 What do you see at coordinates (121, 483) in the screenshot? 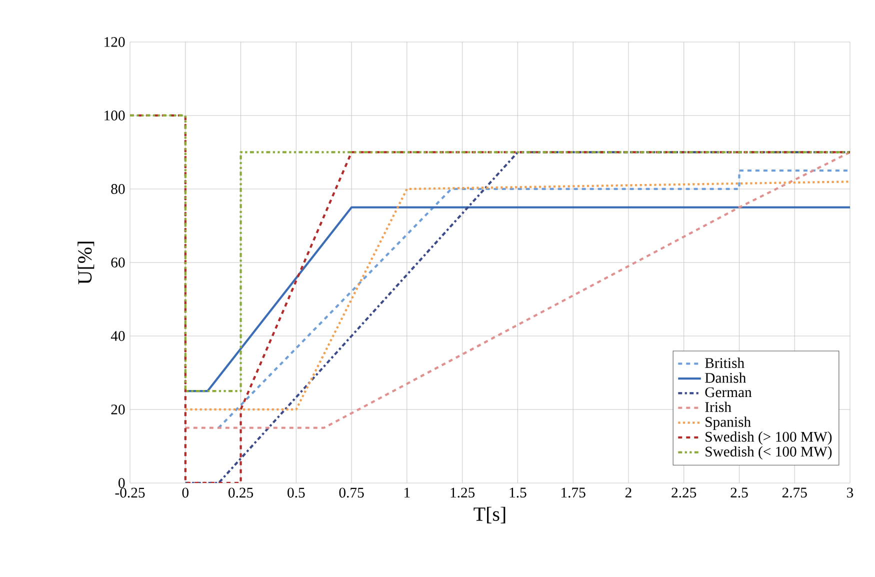
I see `y-tick-label: 0` at bounding box center [121, 483].